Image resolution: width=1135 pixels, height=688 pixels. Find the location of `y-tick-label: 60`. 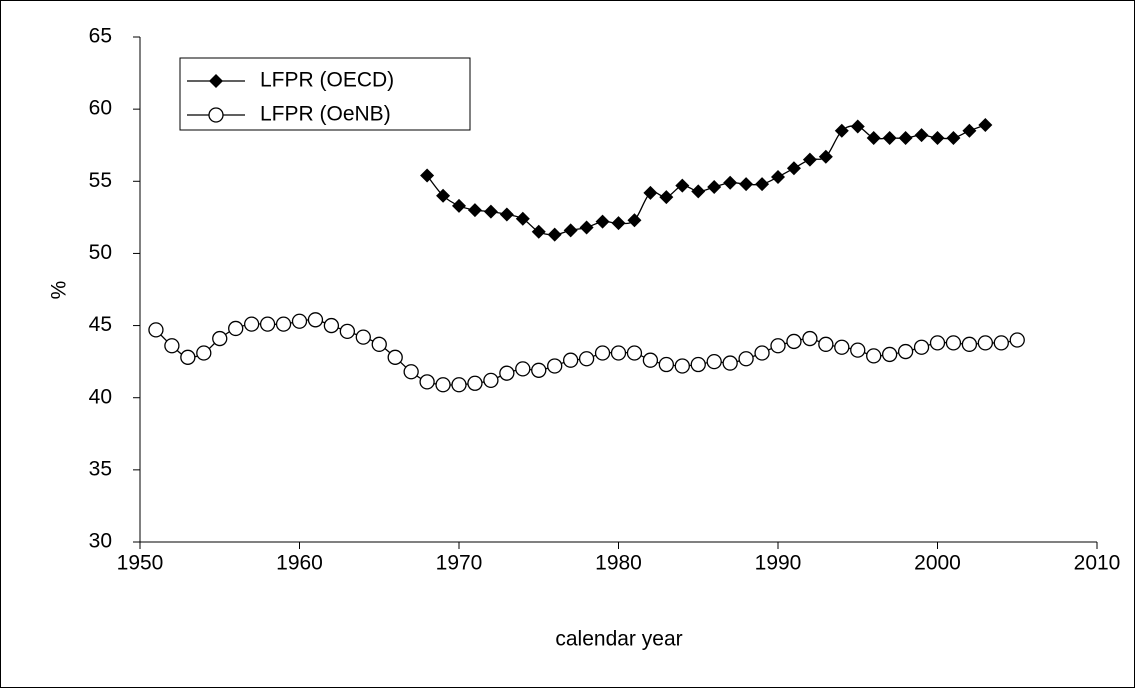

y-tick-label: 60 is located at coordinates (100, 108).